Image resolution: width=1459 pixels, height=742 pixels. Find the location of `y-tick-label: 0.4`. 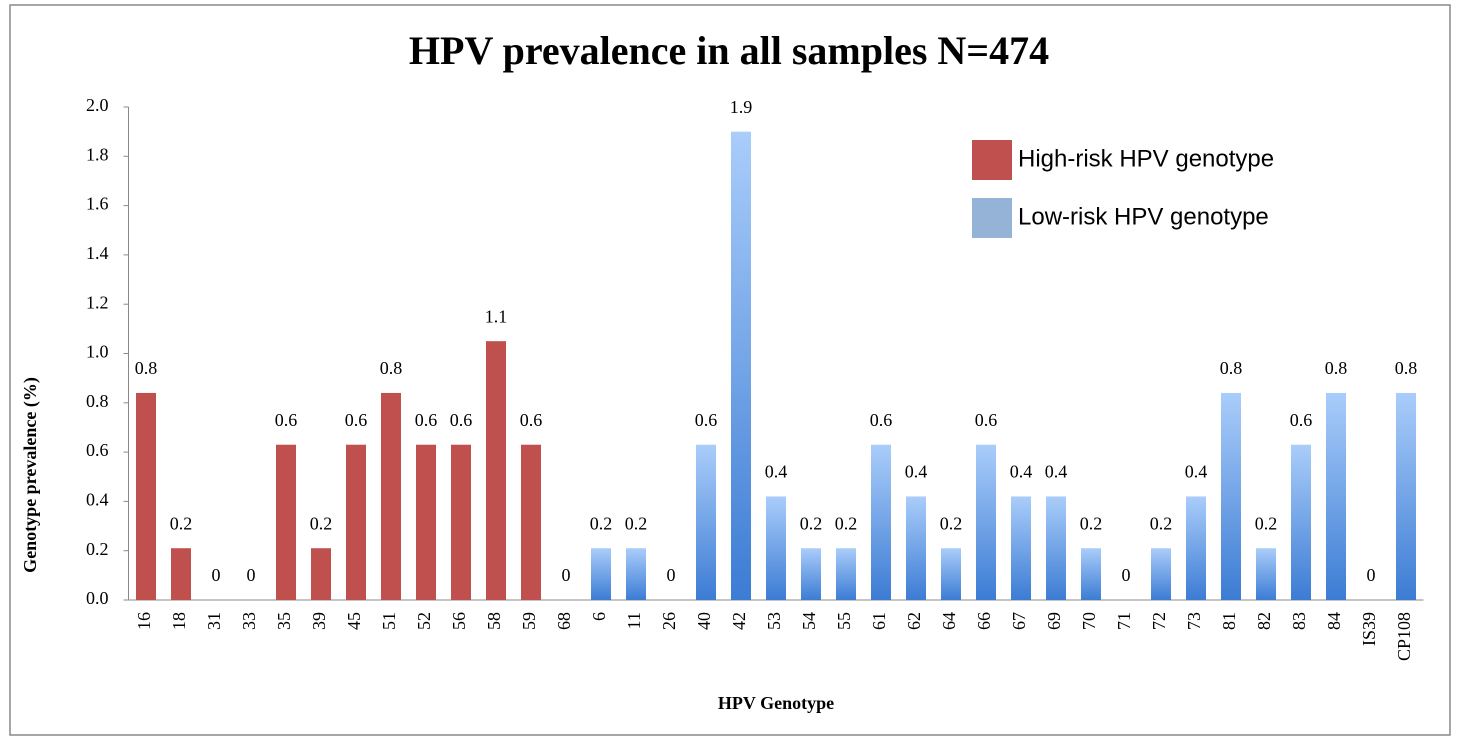

y-tick-label: 0.4 is located at coordinates (97, 500).